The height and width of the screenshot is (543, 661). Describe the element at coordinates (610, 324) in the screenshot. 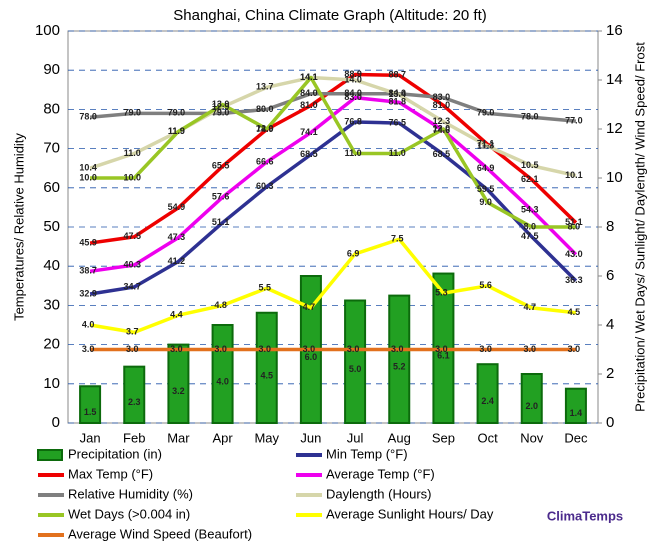

I see `y2-tick-label: 4` at that location.